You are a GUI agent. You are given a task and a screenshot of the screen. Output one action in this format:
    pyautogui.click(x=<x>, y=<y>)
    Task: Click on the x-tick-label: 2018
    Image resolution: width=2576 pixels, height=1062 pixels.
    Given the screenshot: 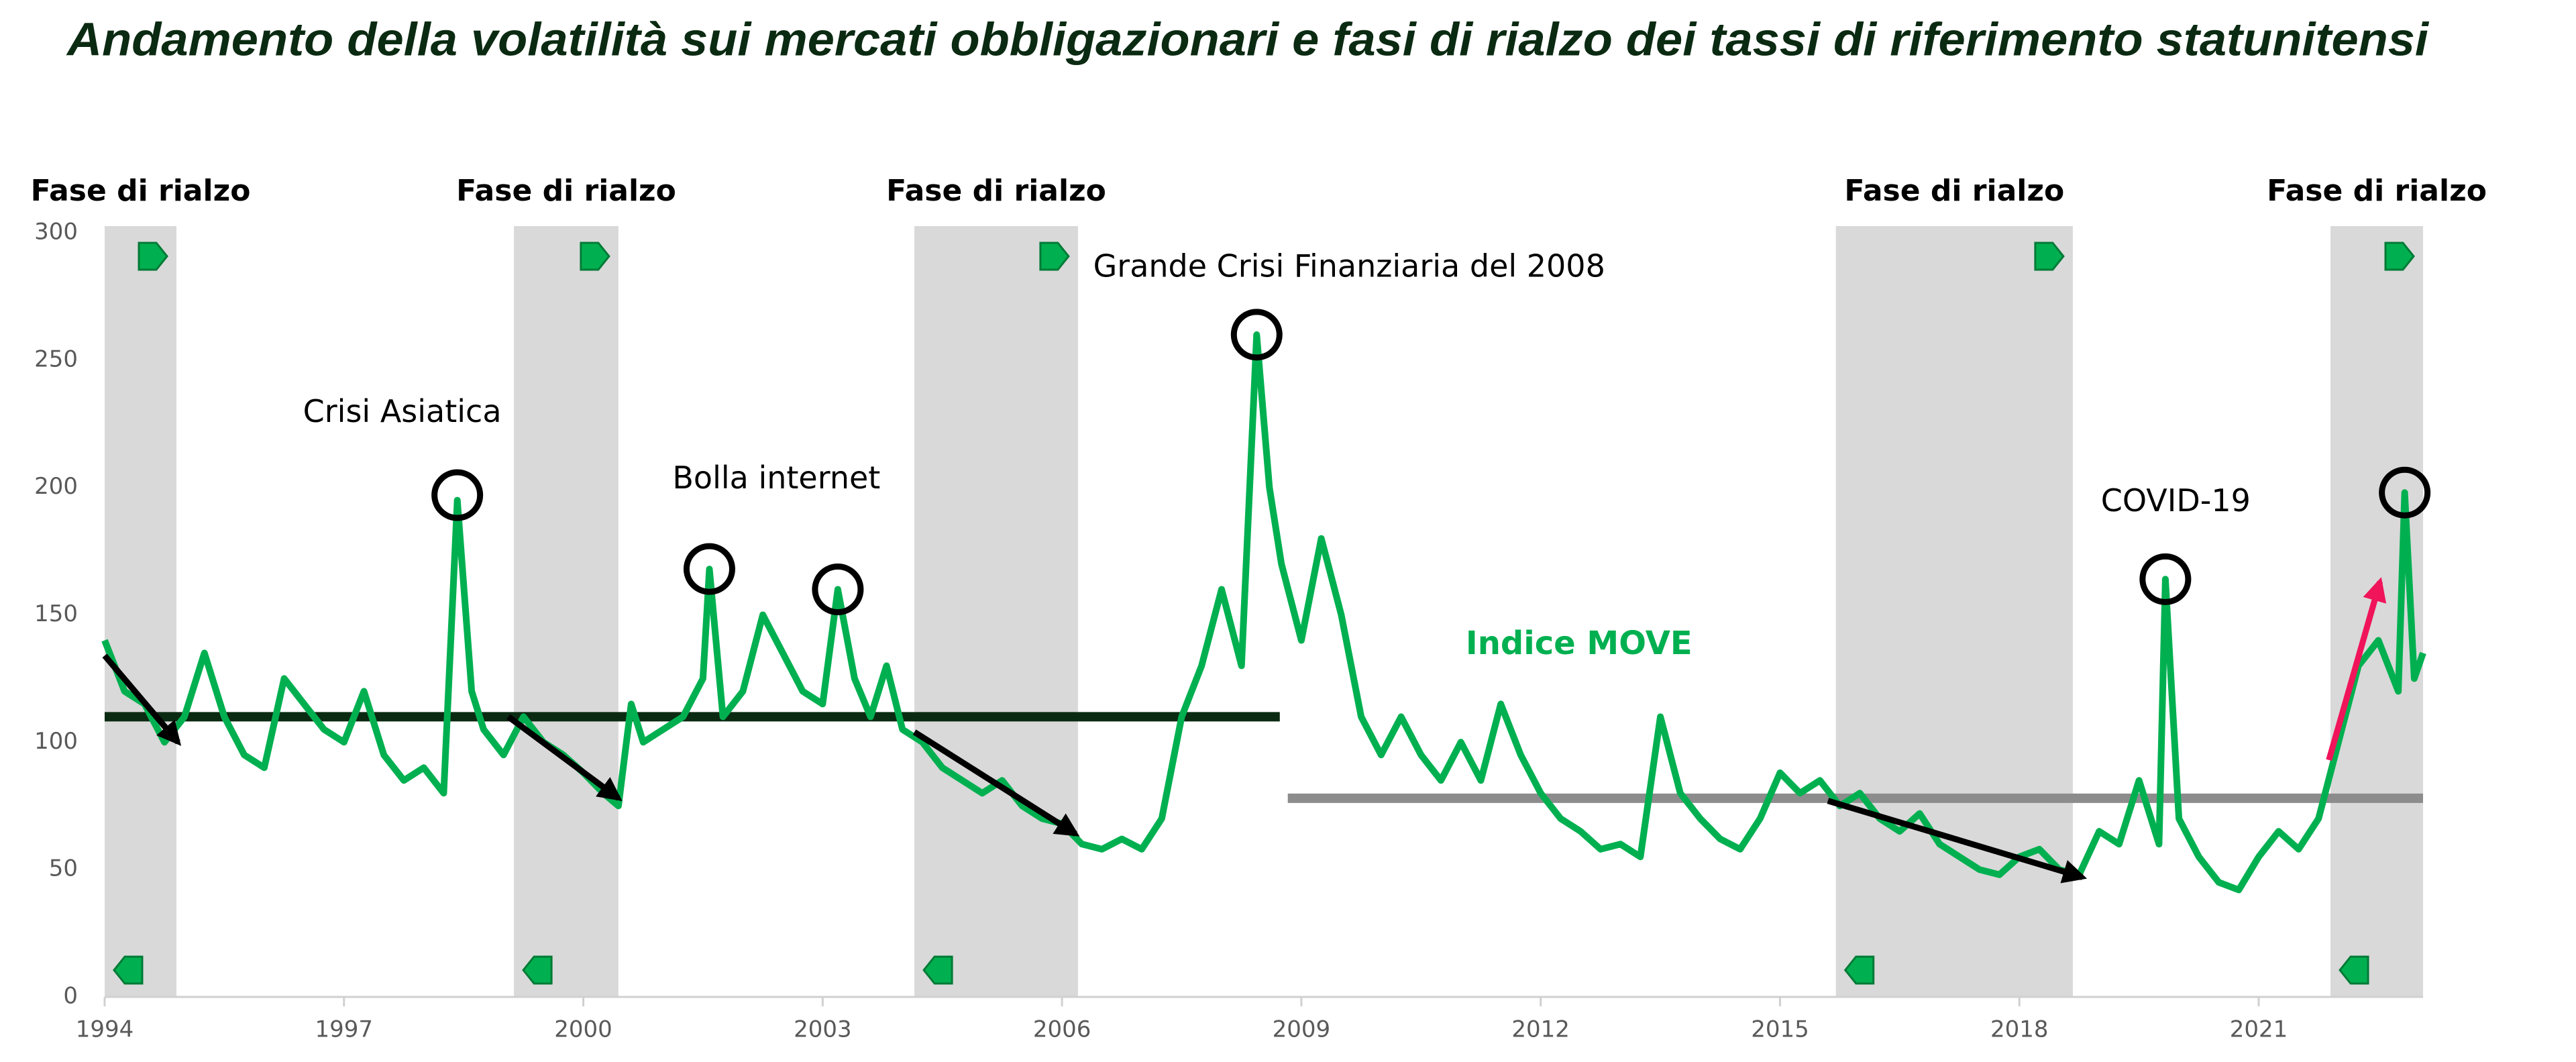 What is the action you would take?
    pyautogui.click(x=2019, y=1029)
    